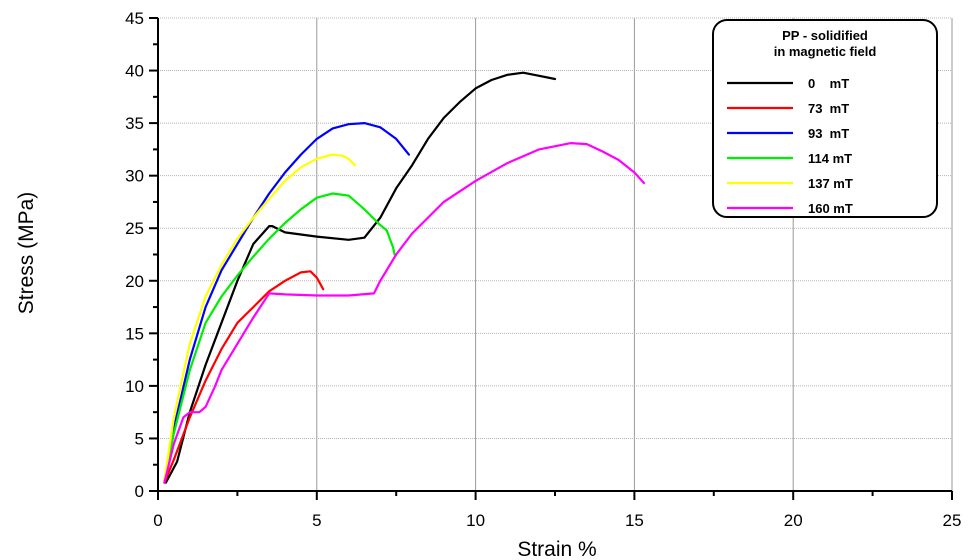  I want to click on y-tick-label: 25, so click(134, 228).